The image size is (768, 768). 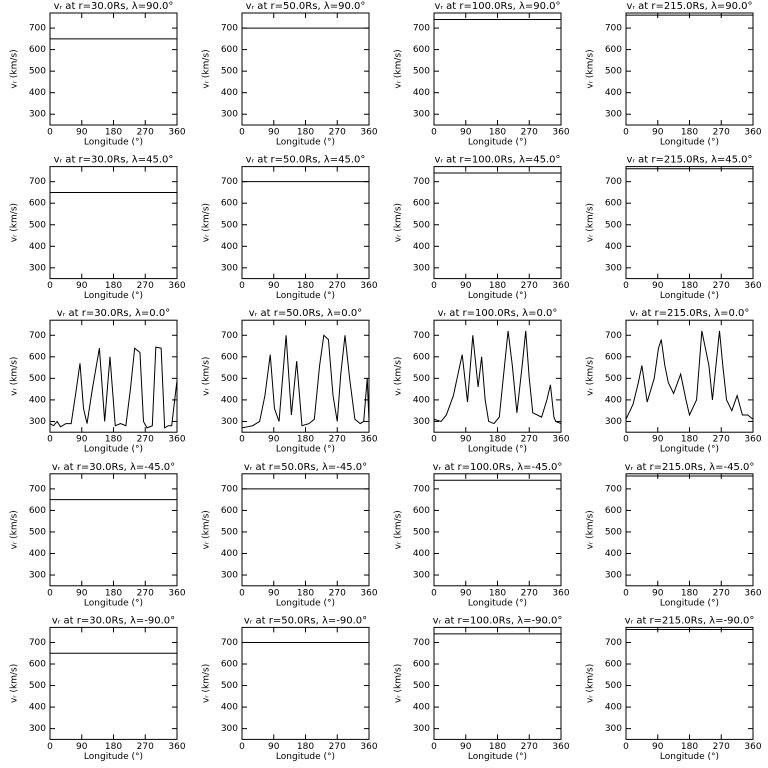 What do you see at coordinates (498, 313) in the screenshot?
I see `chart-title: vᵣ at r=100.0Rs, λ=0.0°` at bounding box center [498, 313].